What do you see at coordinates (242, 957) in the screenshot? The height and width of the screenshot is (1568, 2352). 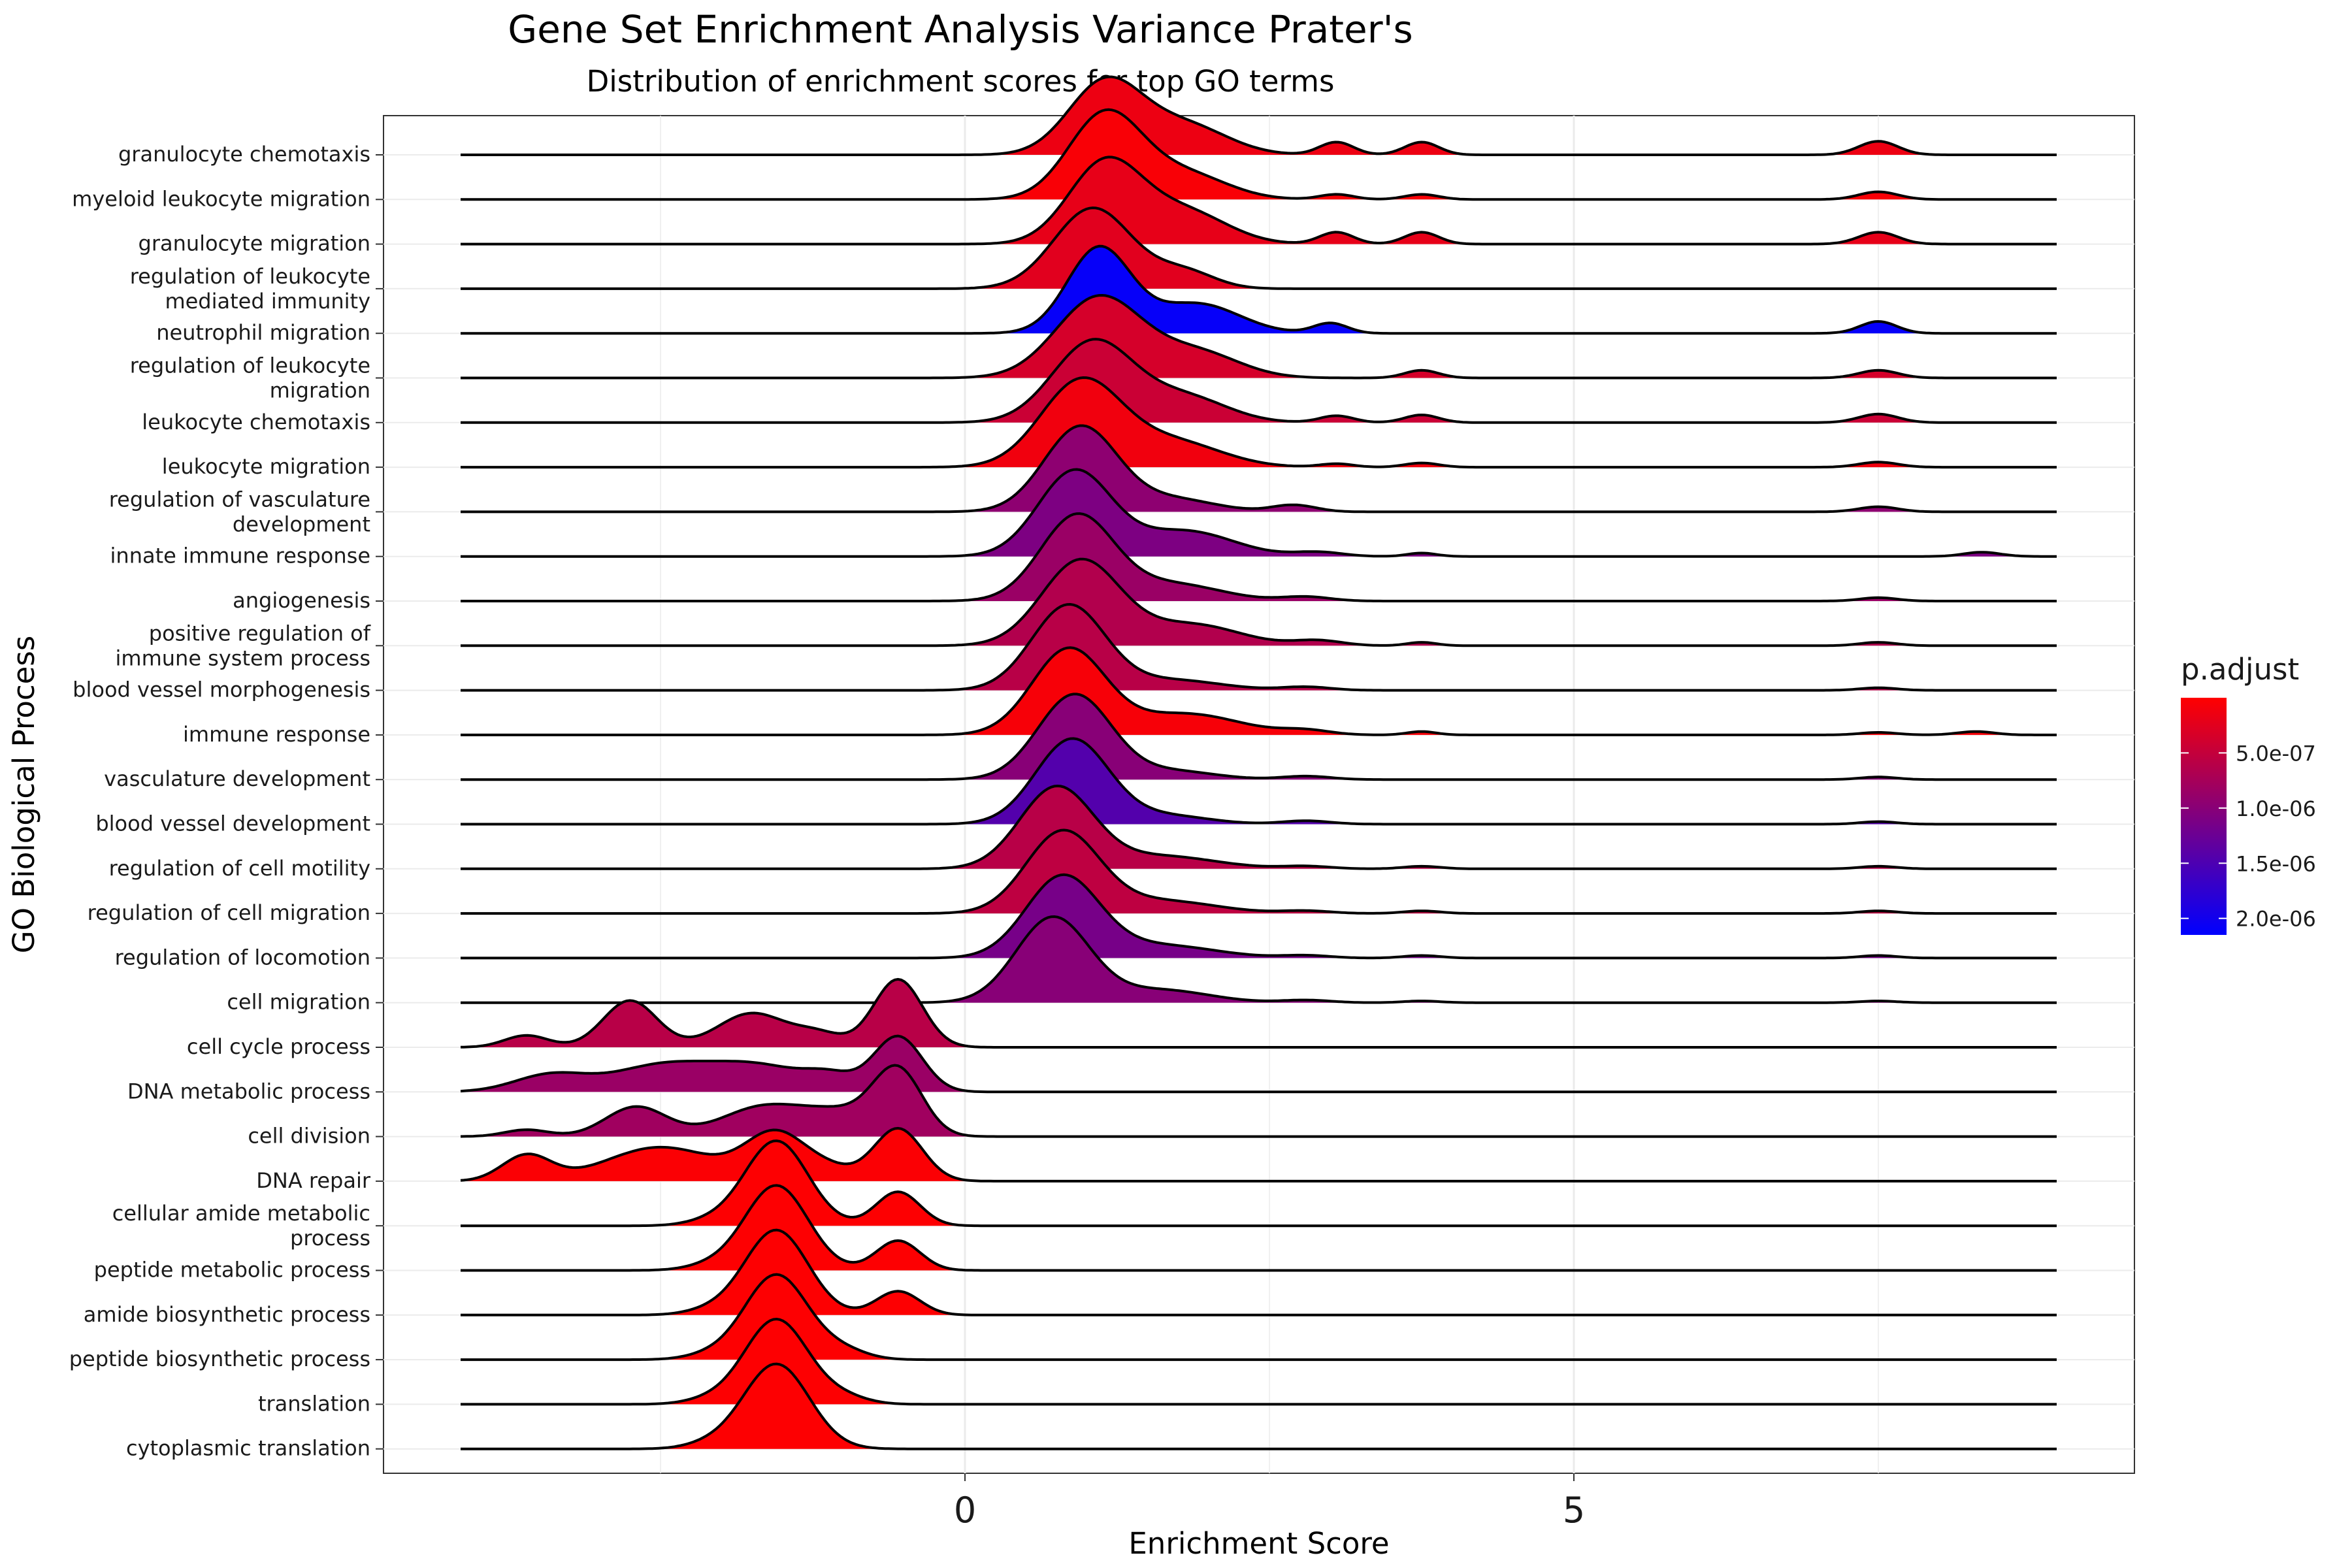 I see `y-tick-label: regulation of locomotion` at bounding box center [242, 957].